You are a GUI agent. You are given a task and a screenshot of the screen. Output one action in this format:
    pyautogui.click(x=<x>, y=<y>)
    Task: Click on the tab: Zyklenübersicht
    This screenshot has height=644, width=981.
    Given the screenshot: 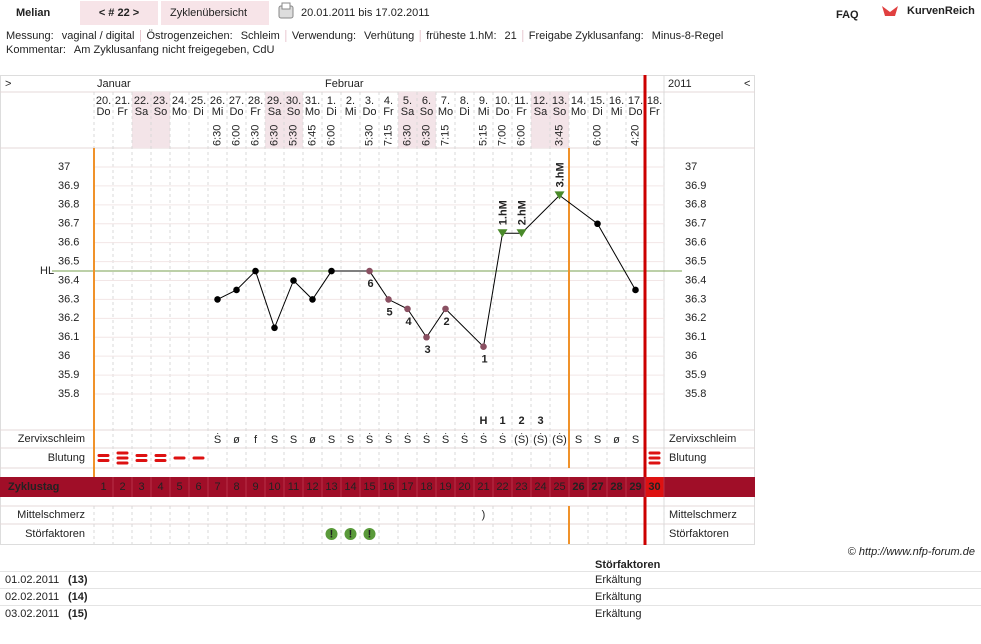 What is the action you would take?
    pyautogui.click(x=208, y=13)
    